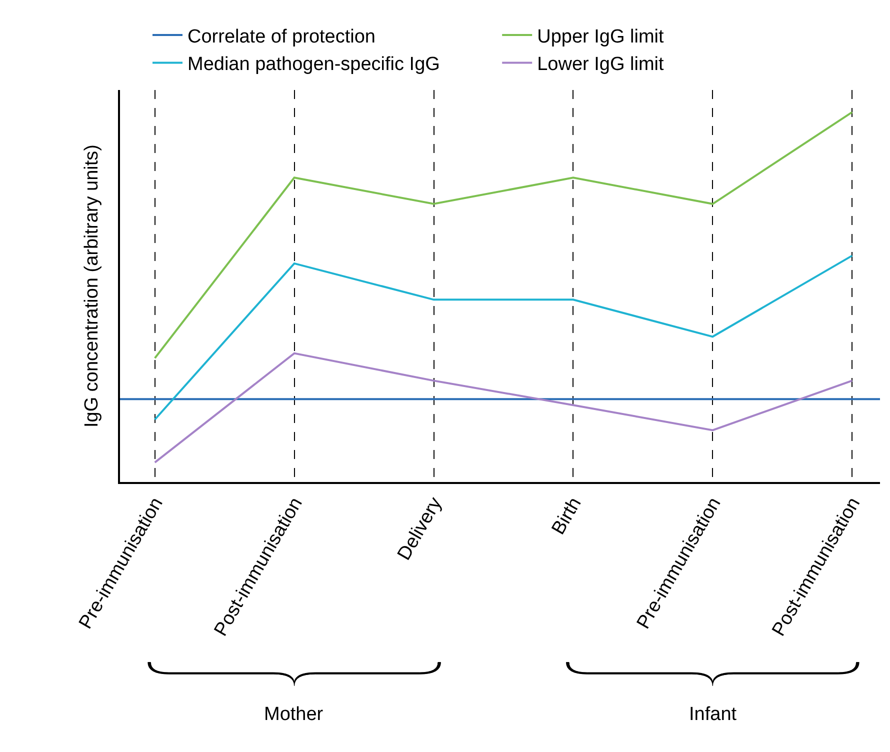 Image resolution: width=890 pixels, height=752 pixels. Describe the element at coordinates (601, 37) in the screenshot. I see `legend-label: Upper IgG limit` at that location.